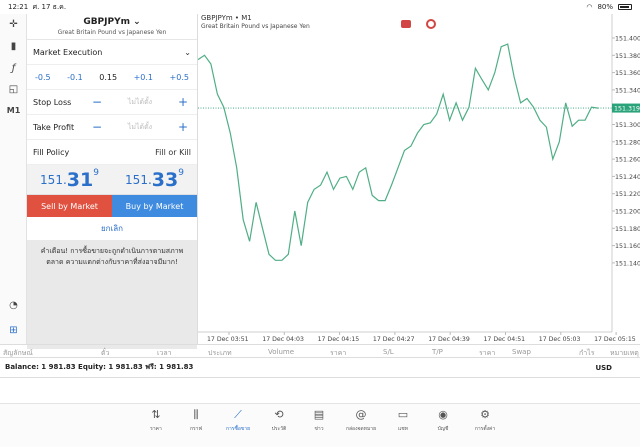 Image resolution: width=640 pixels, height=447 pixels. I want to click on take-profit-label: Take Profit, so click(54, 127).